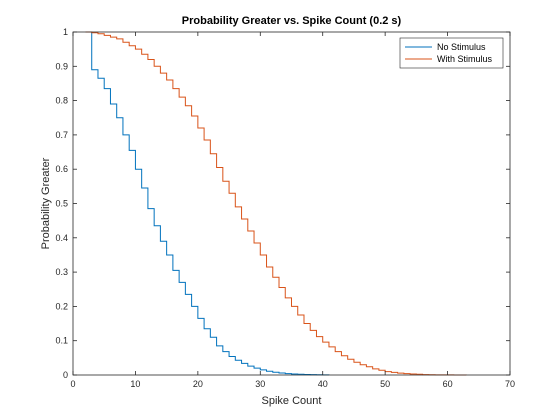  Describe the element at coordinates (323, 384) in the screenshot. I see `x-tick-label: 40` at that location.